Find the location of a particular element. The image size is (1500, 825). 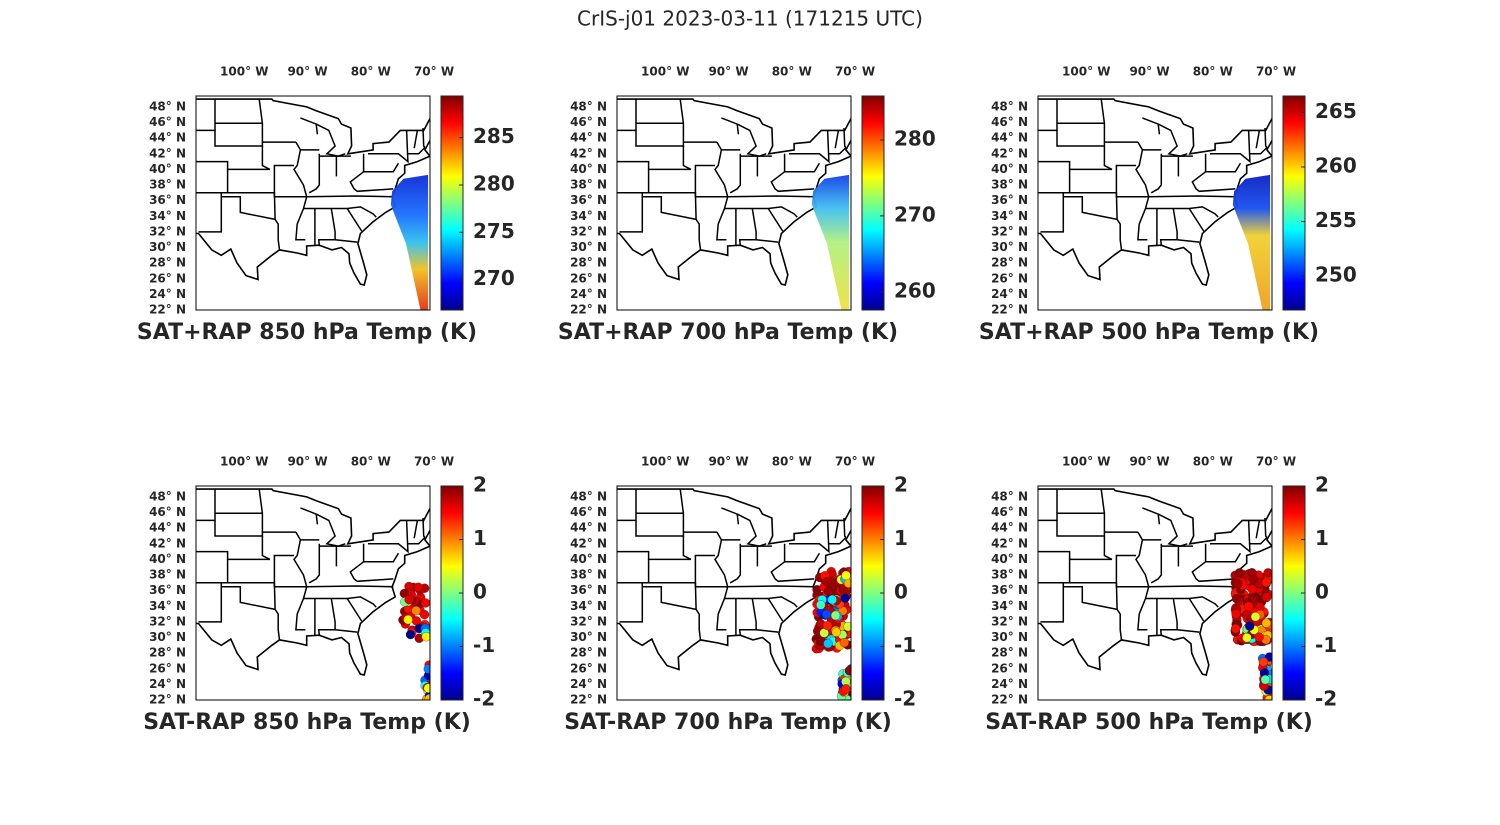

coastline is located at coordinates (313, 192).